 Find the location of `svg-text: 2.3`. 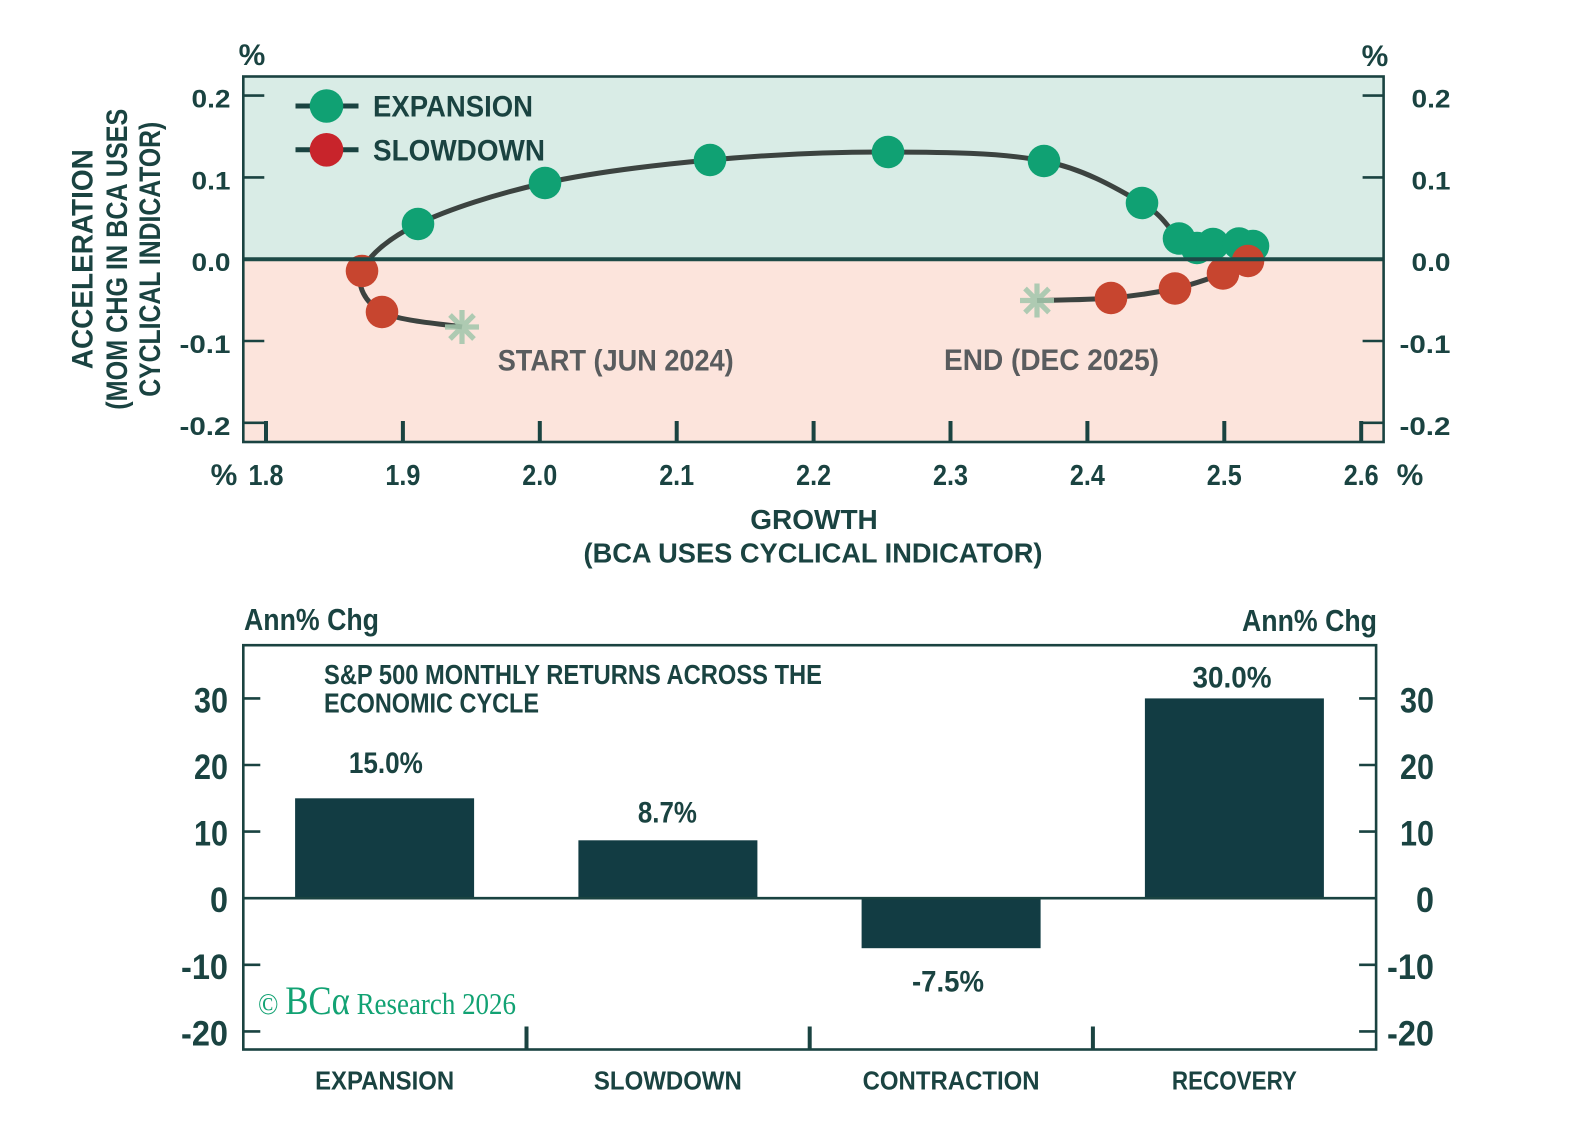

svg-text: 2.3 is located at coordinates (950, 476).